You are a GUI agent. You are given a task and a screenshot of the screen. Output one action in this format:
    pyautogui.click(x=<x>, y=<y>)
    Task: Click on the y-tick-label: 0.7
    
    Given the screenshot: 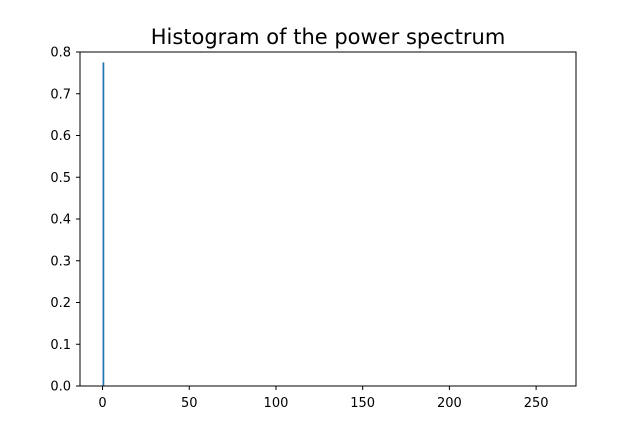 What is the action you would take?
    pyautogui.click(x=60, y=94)
    